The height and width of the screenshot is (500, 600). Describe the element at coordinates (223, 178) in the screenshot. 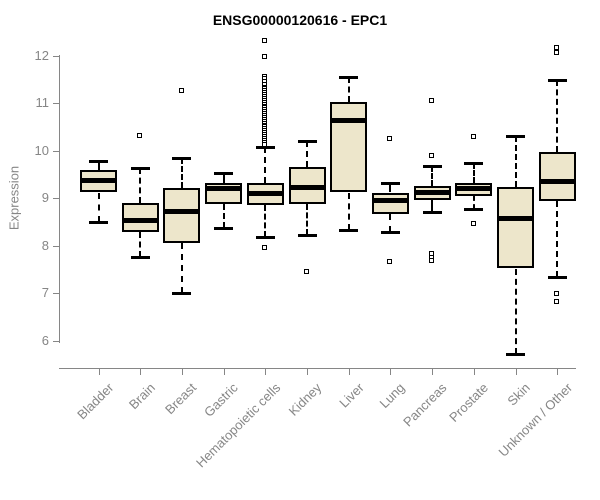

I see `whisker-upper-gastric` at that location.